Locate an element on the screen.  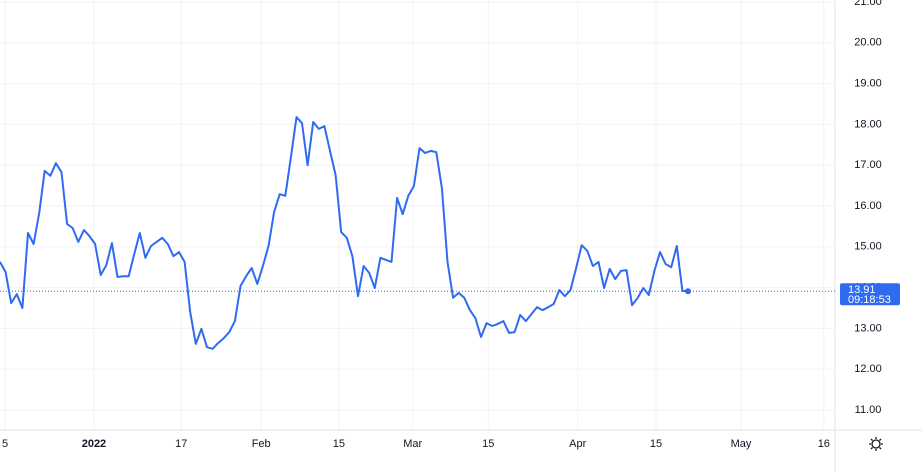
y-tick-label: 11.00 is located at coordinates (868, 410).